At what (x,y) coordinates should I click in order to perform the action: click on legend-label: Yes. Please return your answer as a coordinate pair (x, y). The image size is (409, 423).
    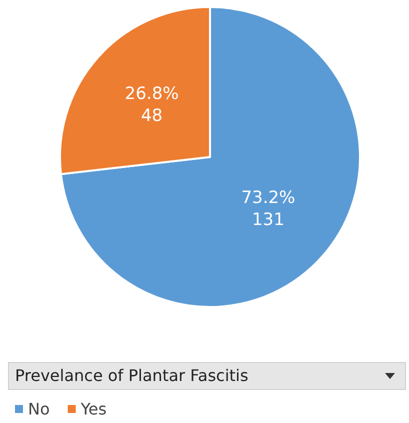
    Looking at the image, I should click on (93, 409).